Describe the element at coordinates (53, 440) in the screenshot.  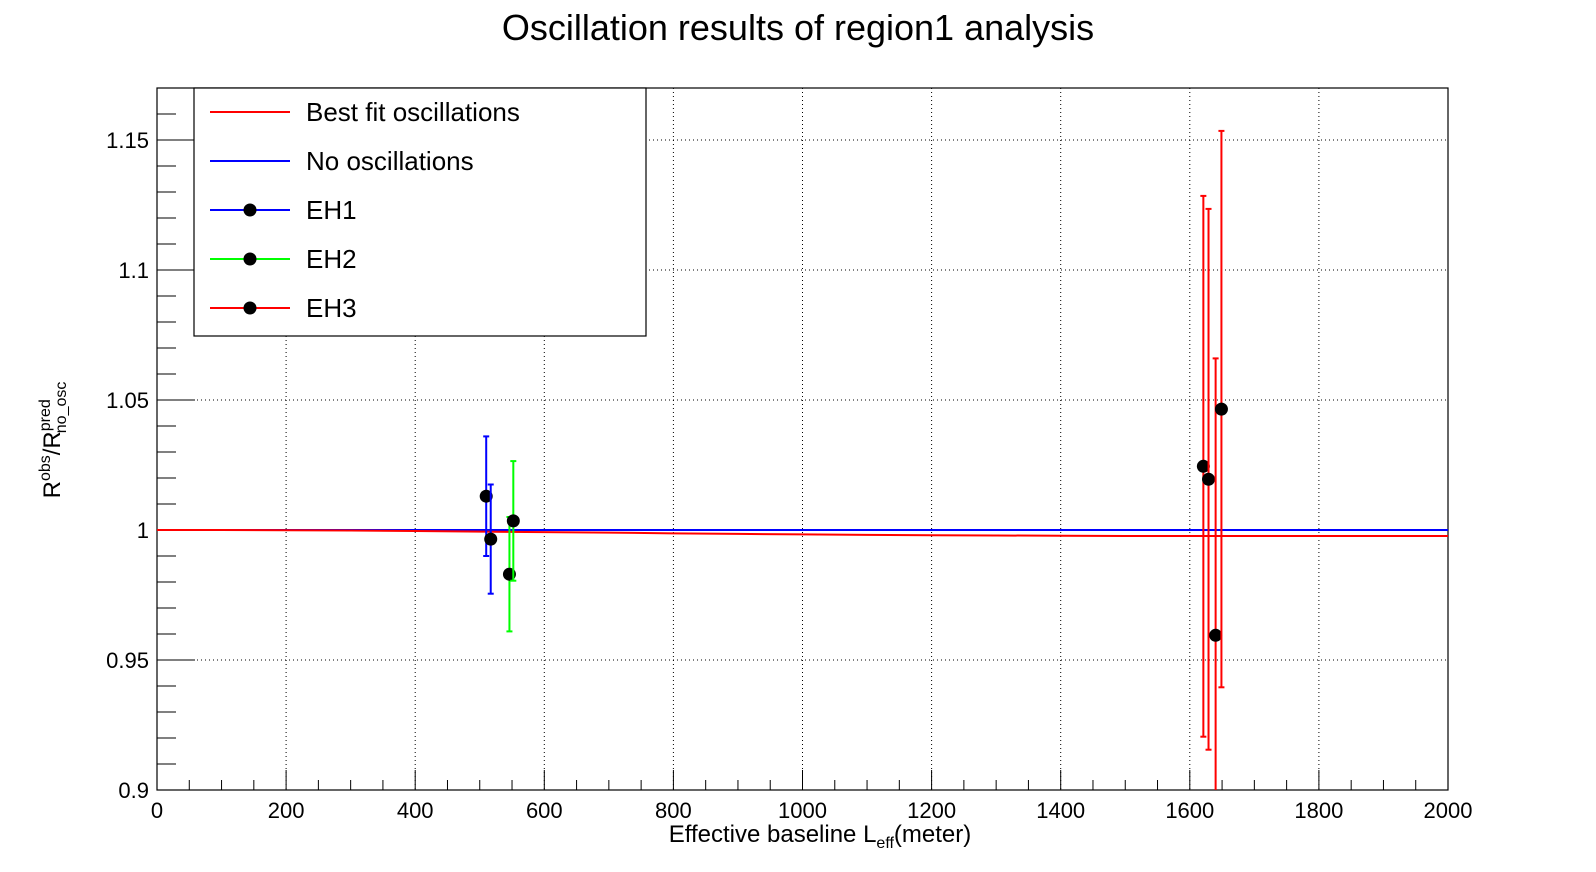
I see `y-axis-label: Robs/Rpredno_osc` at that location.